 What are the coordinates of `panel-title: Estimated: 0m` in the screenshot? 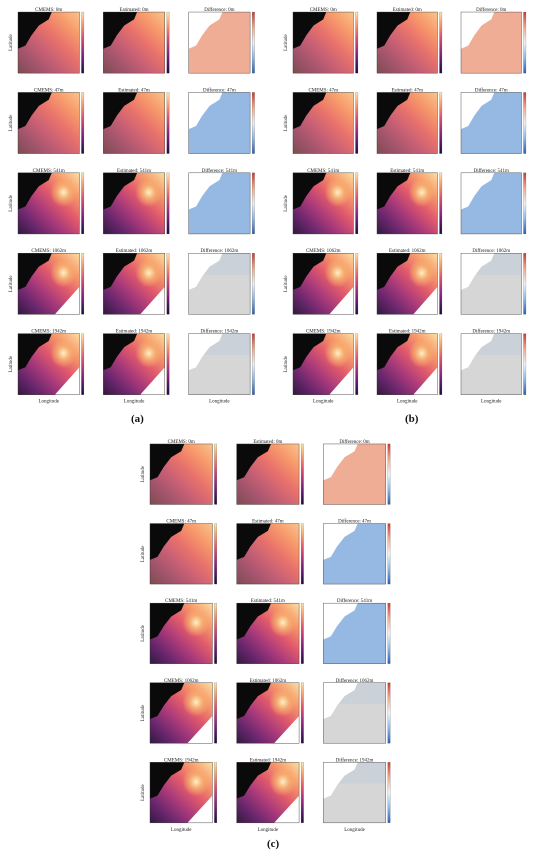 It's located at (407, 10).